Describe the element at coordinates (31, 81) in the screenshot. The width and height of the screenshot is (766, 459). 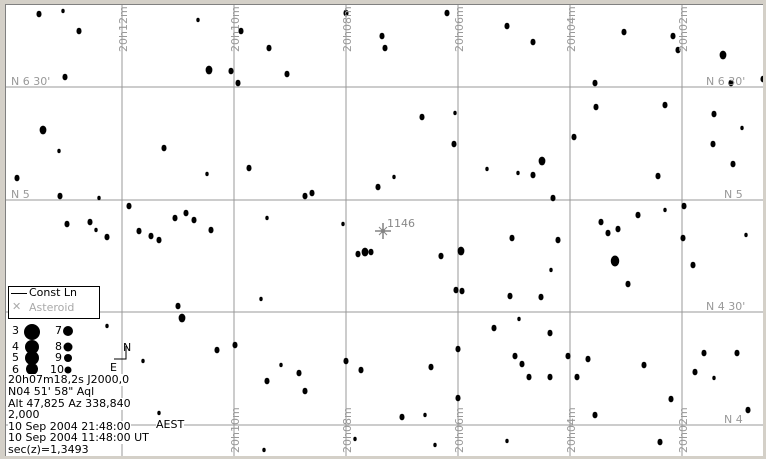
I see `dec-label: N 6 30'` at that location.